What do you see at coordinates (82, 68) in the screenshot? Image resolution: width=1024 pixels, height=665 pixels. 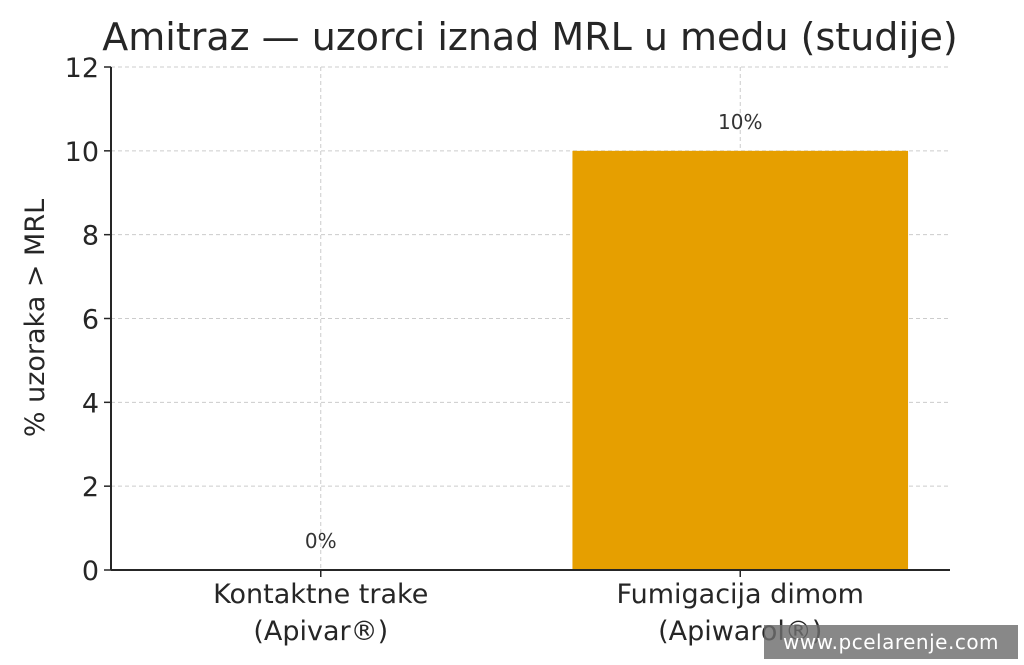 I see `y-tick-label: 12` at bounding box center [82, 68].